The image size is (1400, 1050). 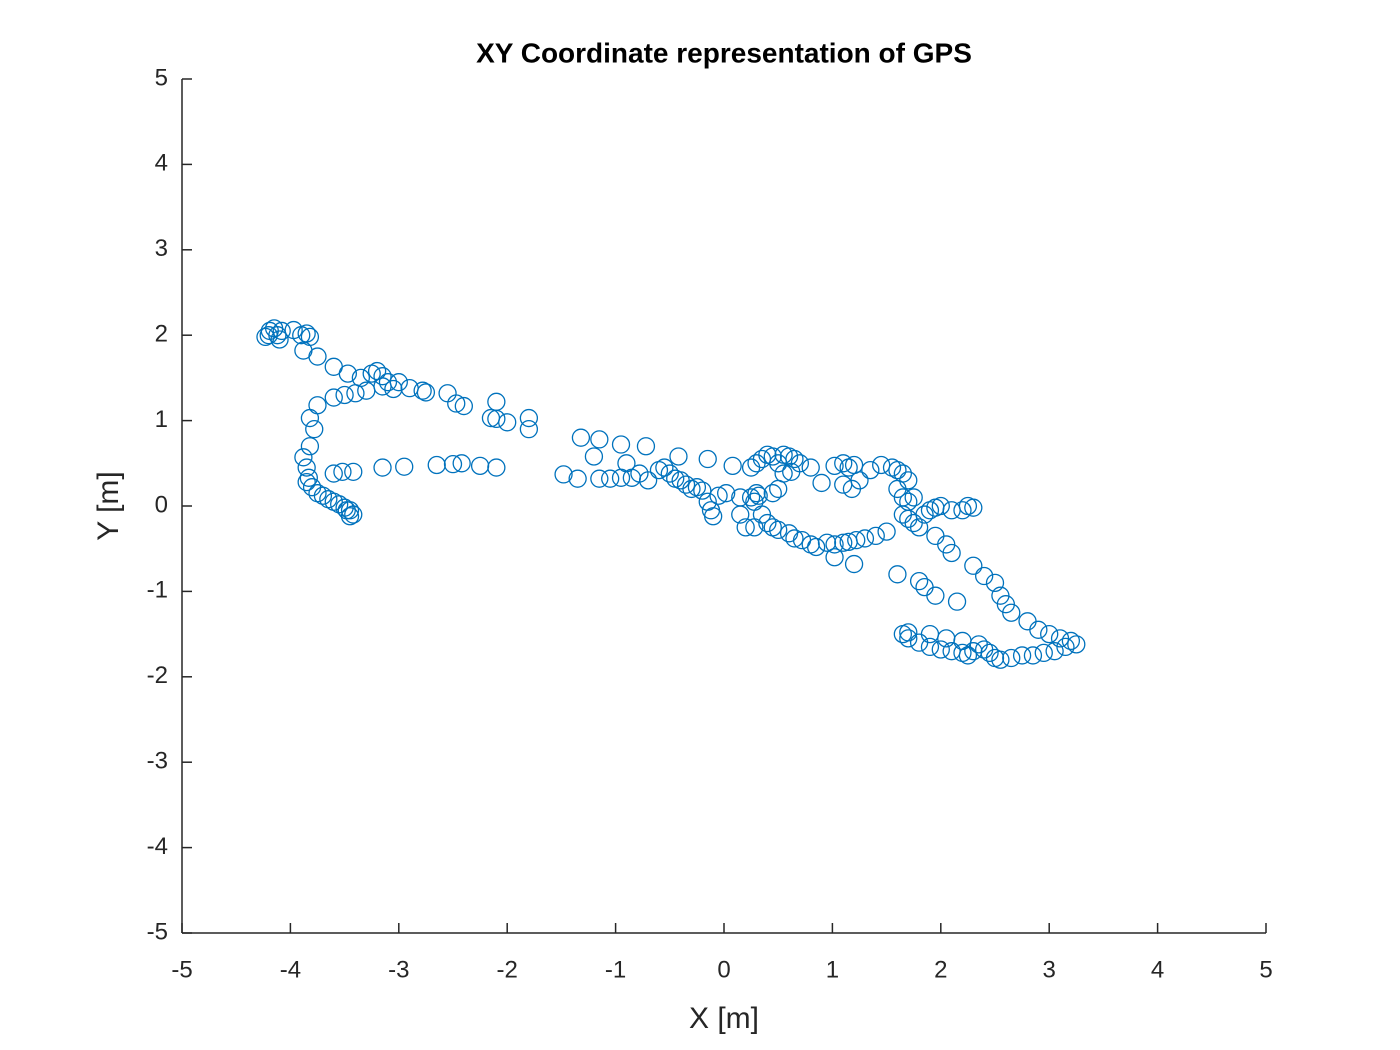 What do you see at coordinates (161, 77) in the screenshot?
I see `y-tick-label: 5` at bounding box center [161, 77].